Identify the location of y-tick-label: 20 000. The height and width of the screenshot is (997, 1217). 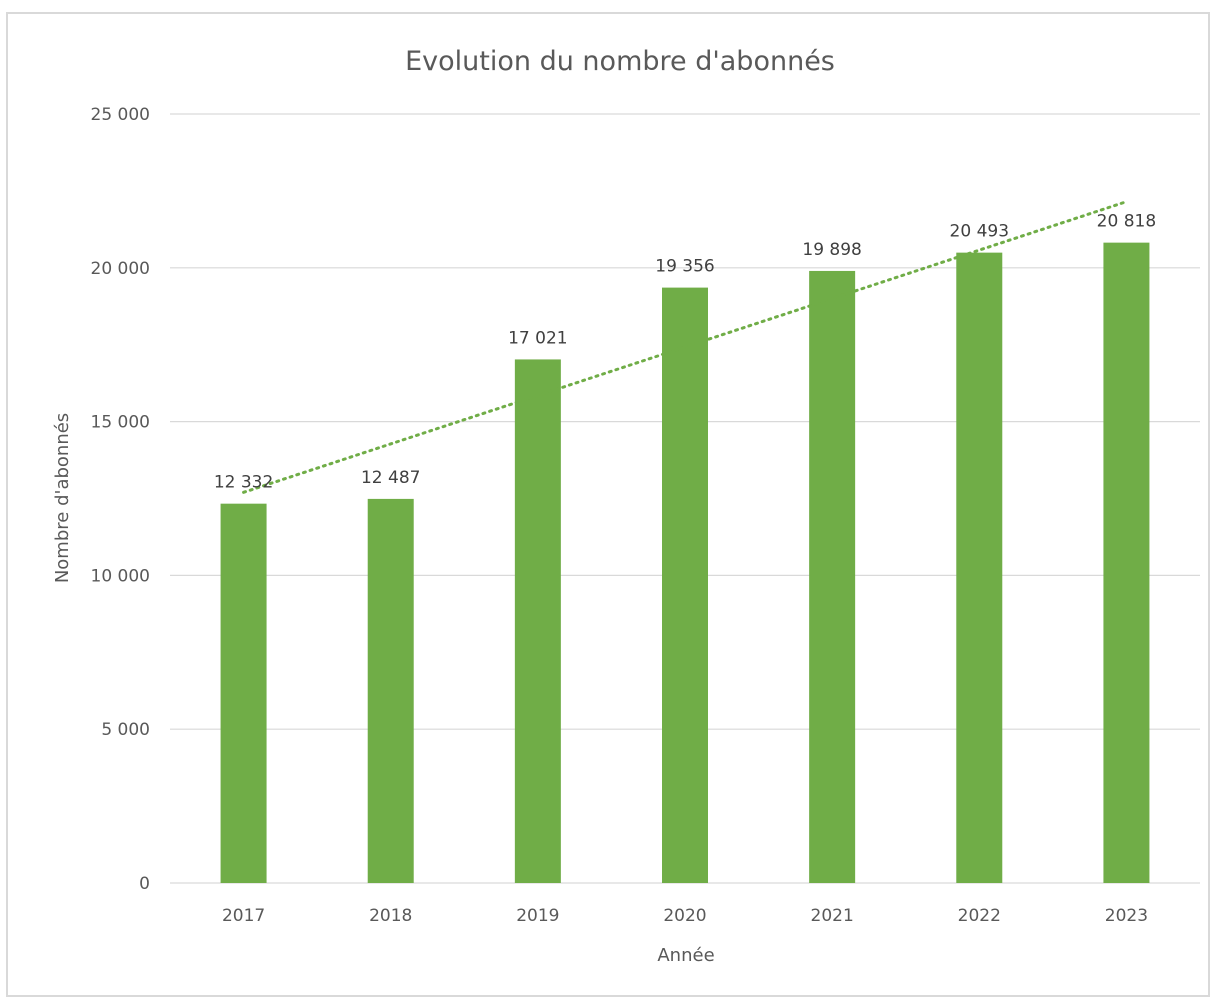
(120, 269).